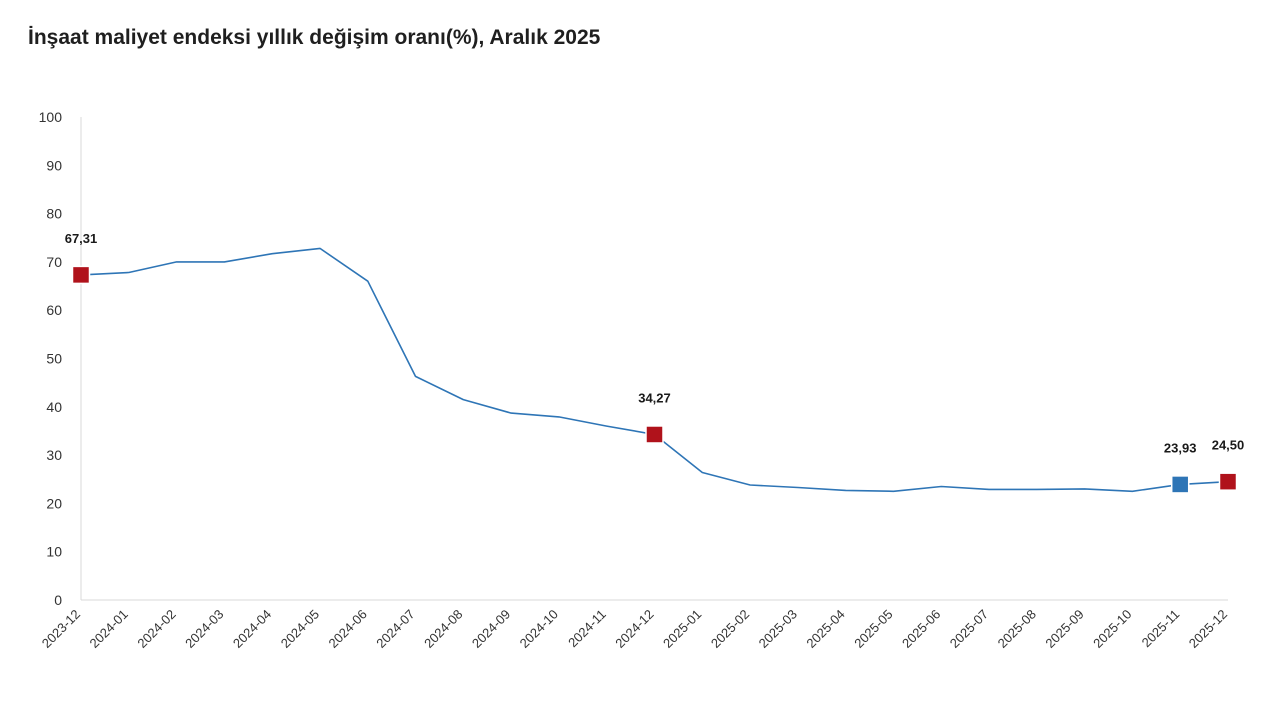 Image resolution: width=1280 pixels, height=717 pixels. I want to click on x-tick-label: 2025-05, so click(873, 629).